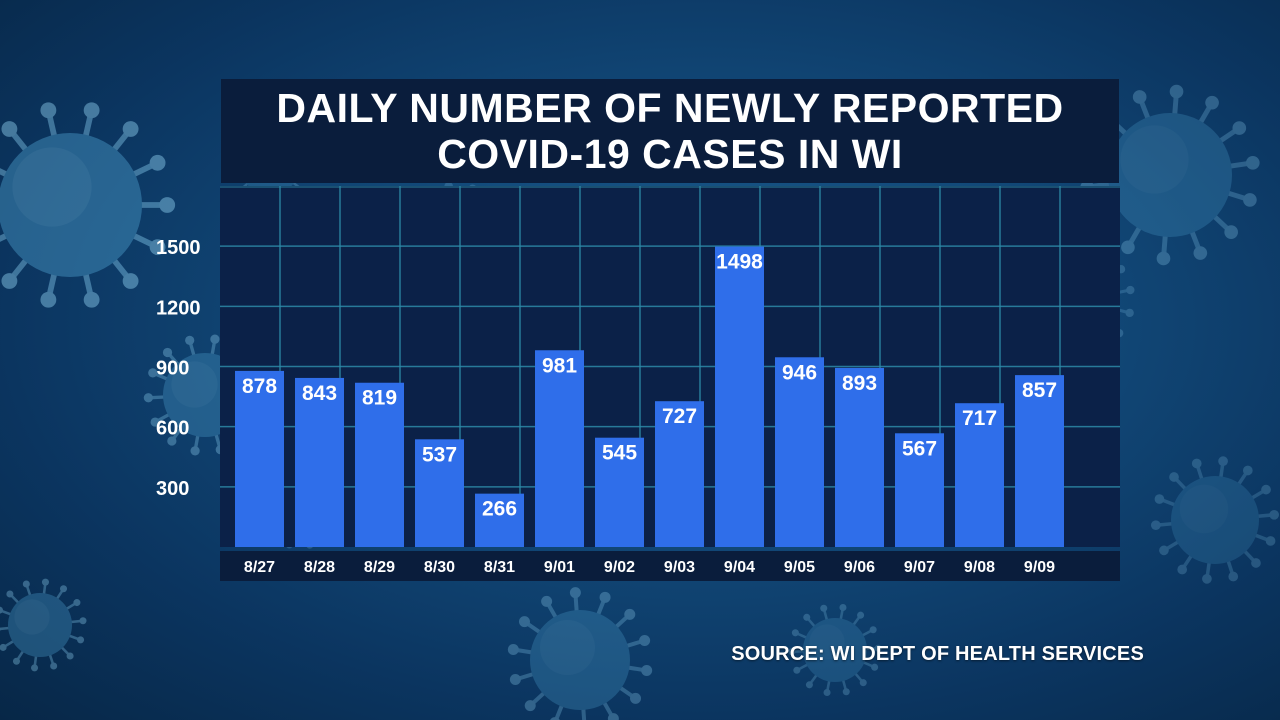  I want to click on x-tick-label: 9/07, so click(919, 567).